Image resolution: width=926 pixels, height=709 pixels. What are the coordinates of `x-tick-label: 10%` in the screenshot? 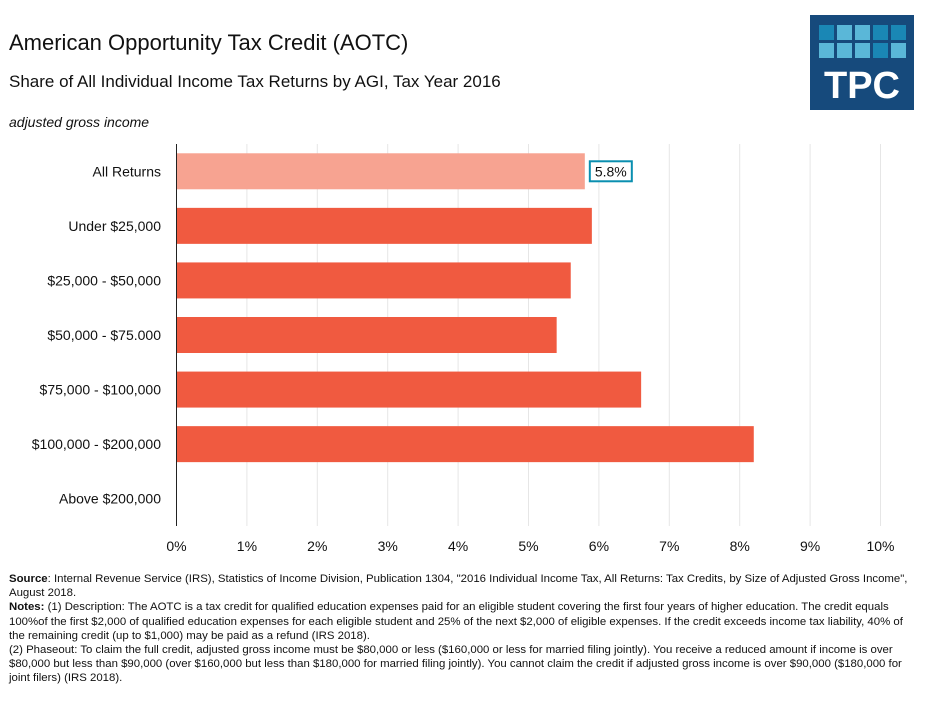 It's located at (880, 546).